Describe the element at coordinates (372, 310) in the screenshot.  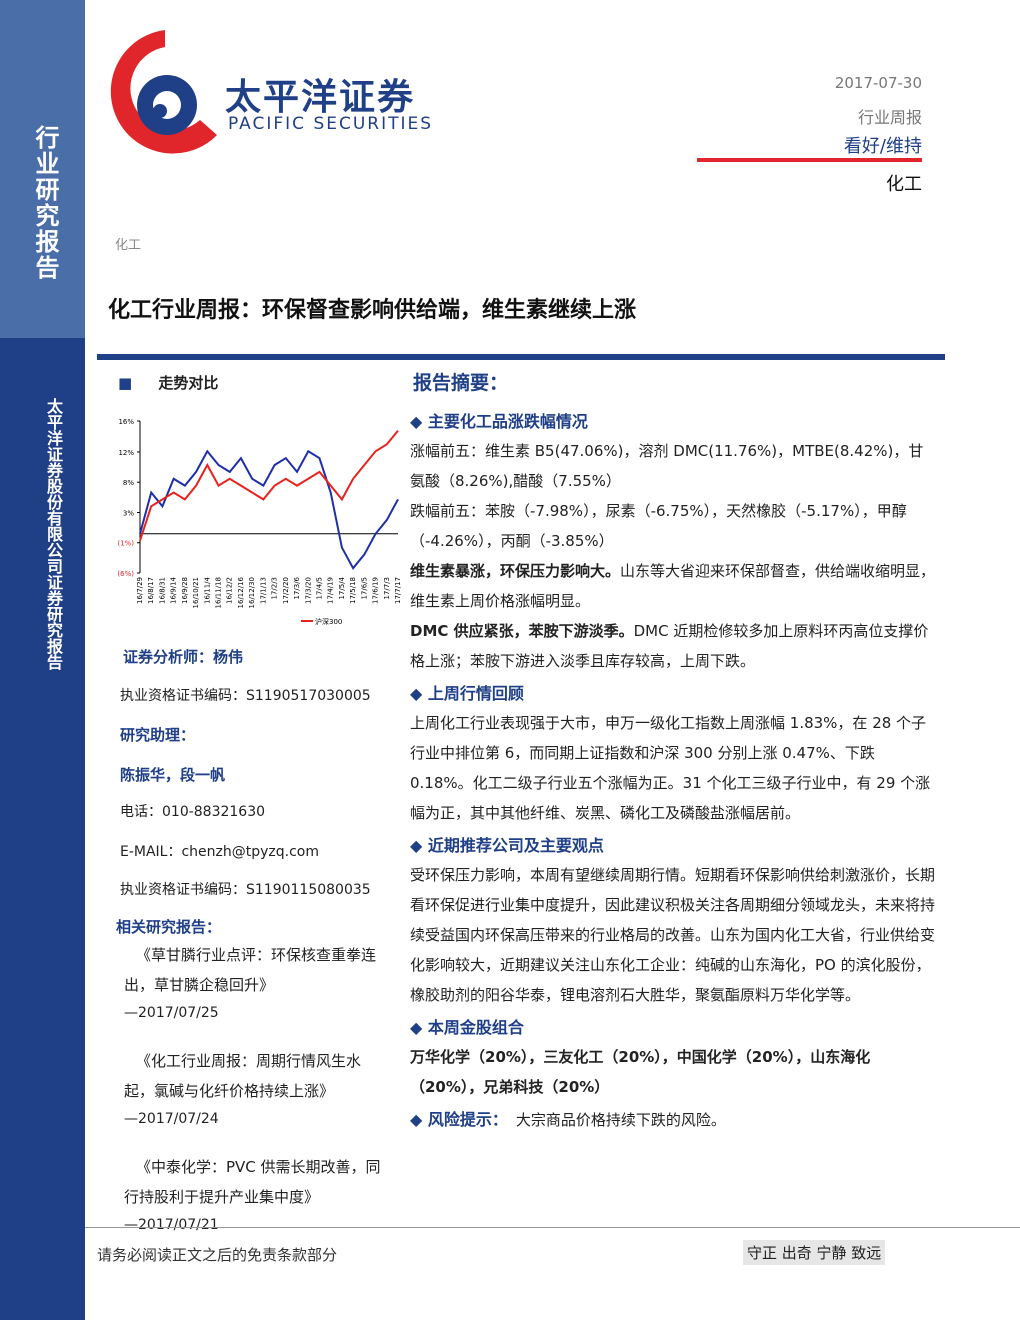
I see `title: 化工行业周报：环保督查影响供给端，维生素继续上涨` at that location.